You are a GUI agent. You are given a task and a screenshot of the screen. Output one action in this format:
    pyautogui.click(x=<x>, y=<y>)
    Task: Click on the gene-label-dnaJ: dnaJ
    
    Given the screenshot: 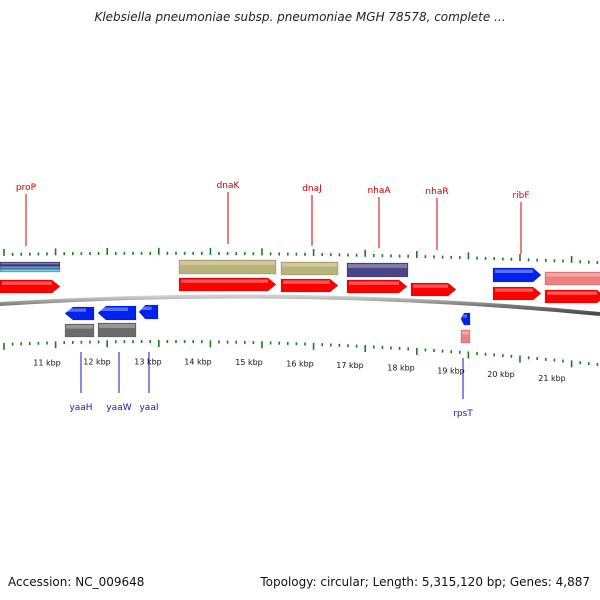 What is the action you would take?
    pyautogui.click(x=312, y=189)
    